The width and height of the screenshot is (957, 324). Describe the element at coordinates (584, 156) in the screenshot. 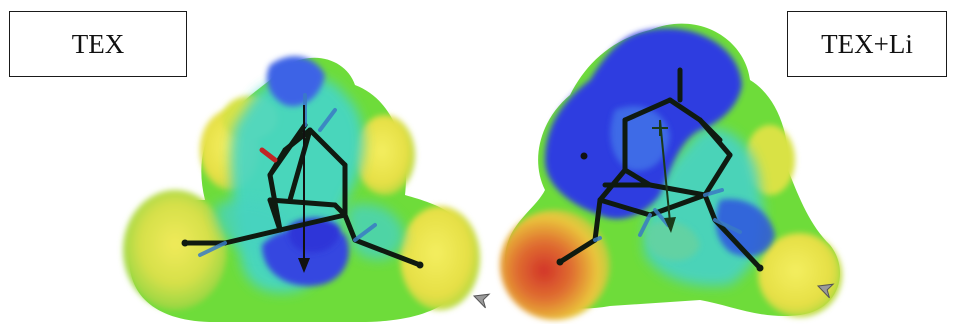

I see `lithium-ion-dot` at that location.